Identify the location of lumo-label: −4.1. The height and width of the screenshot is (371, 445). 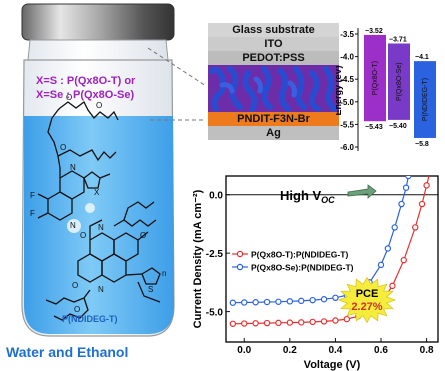
(422, 57).